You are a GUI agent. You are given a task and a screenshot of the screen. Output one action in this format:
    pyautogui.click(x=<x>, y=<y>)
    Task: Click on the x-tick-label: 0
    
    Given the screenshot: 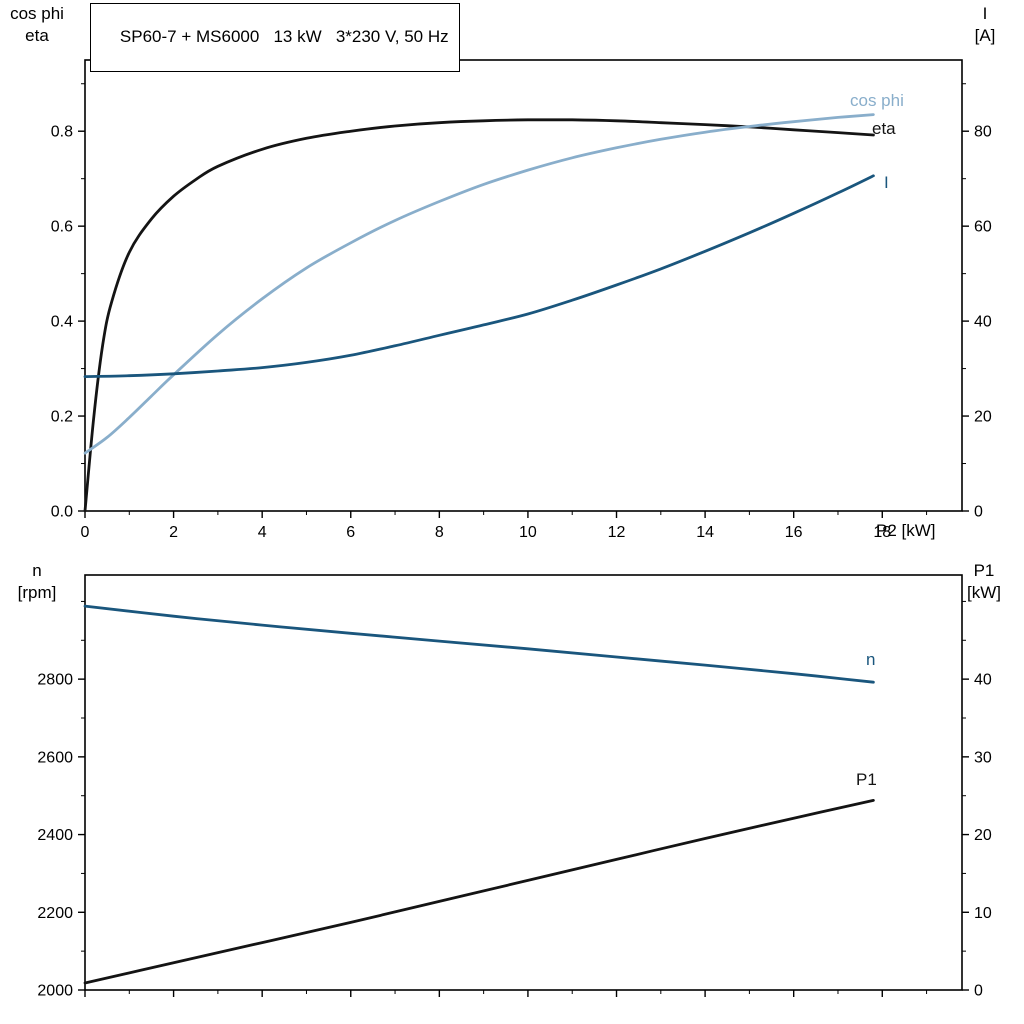 What is the action you would take?
    pyautogui.click(x=85, y=532)
    